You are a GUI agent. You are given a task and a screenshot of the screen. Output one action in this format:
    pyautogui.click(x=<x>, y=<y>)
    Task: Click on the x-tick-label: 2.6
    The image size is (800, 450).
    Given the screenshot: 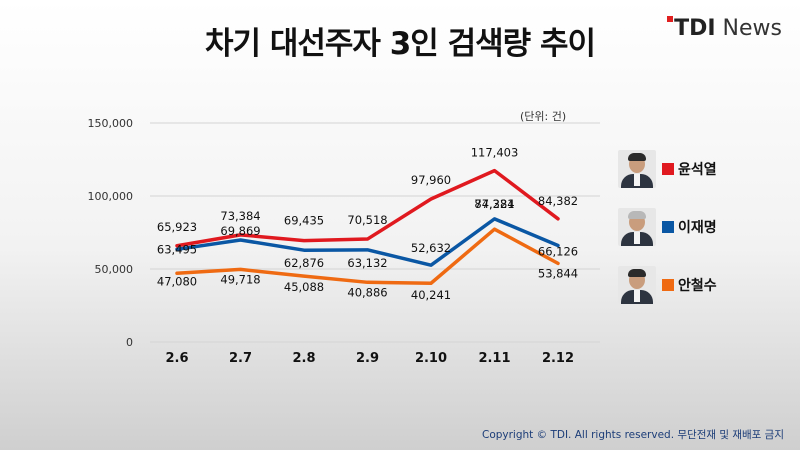 What is the action you would take?
    pyautogui.click(x=176, y=358)
    